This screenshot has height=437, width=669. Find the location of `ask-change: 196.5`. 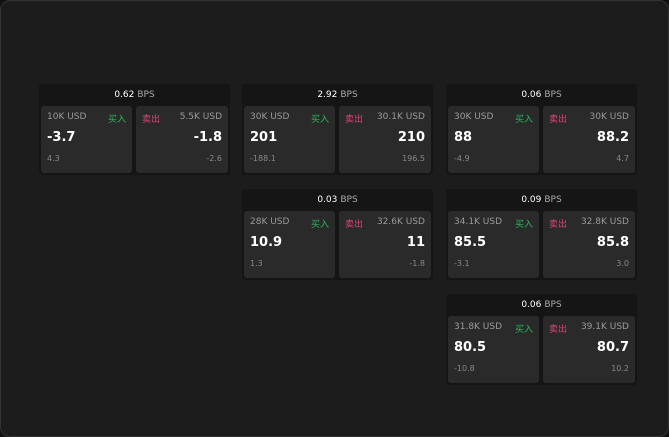

ask-change: 196.5 is located at coordinates (413, 158).